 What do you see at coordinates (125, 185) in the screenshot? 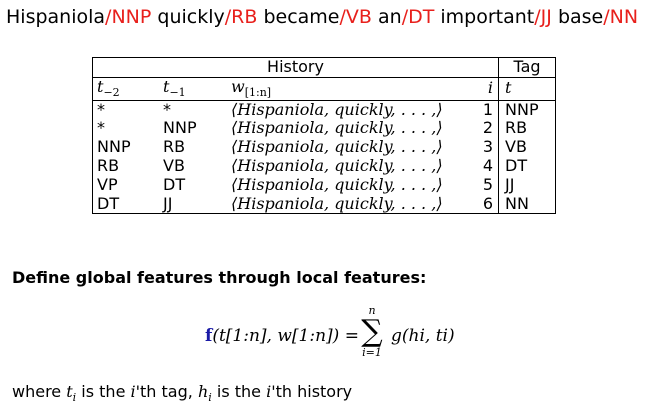
I see `cell-t-minus-2: VP` at bounding box center [125, 185].